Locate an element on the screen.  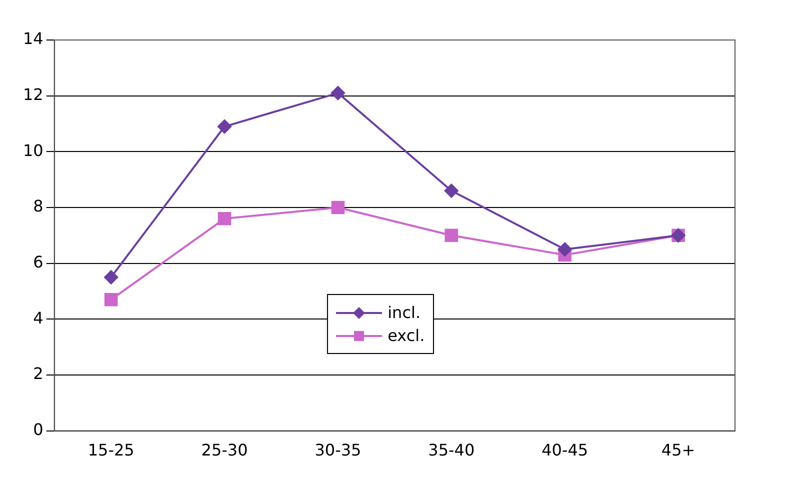
y-tick-label: 14 is located at coordinates (33, 38).